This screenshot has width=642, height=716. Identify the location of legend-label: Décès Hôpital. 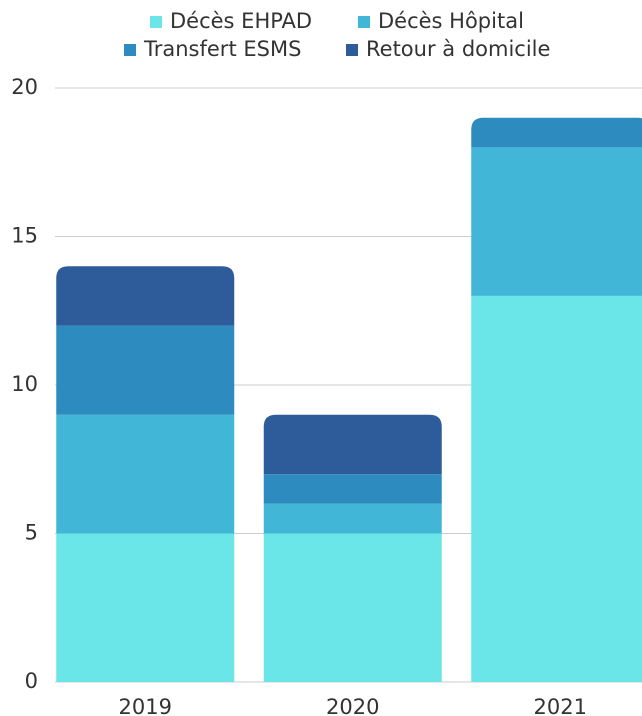
(451, 21).